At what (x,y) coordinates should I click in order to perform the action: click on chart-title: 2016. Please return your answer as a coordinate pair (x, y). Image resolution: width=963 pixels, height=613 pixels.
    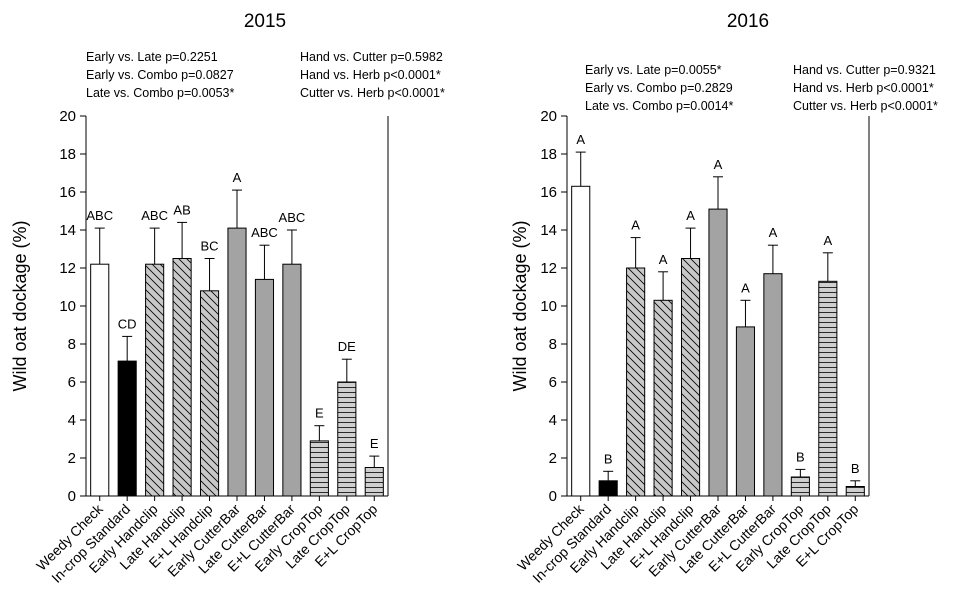
    Looking at the image, I should click on (748, 21).